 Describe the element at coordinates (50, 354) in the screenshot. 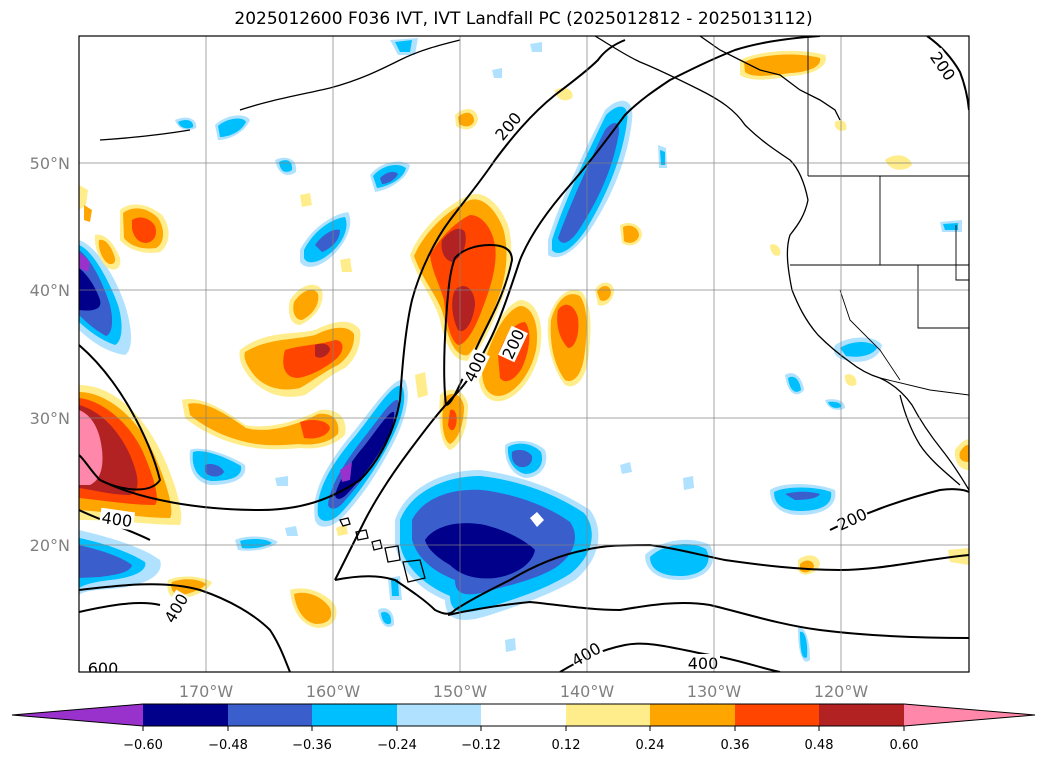

I see `lat-labels: 50°N 40°N 30°N 20°N` at that location.